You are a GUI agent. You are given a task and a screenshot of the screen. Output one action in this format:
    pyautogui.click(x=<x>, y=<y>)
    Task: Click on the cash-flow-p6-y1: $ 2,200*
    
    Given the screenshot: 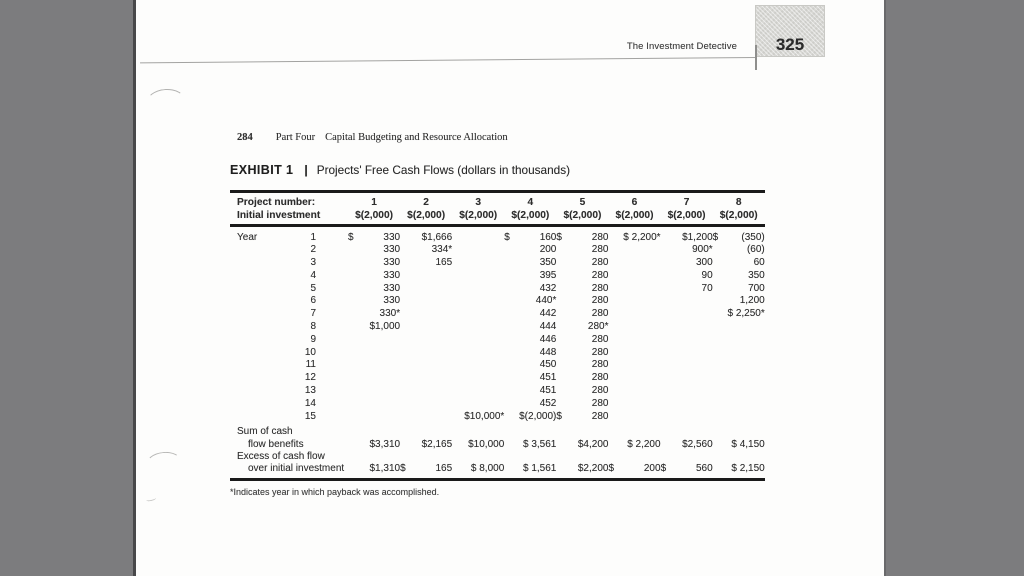 What is the action you would take?
    pyautogui.click(x=642, y=237)
    